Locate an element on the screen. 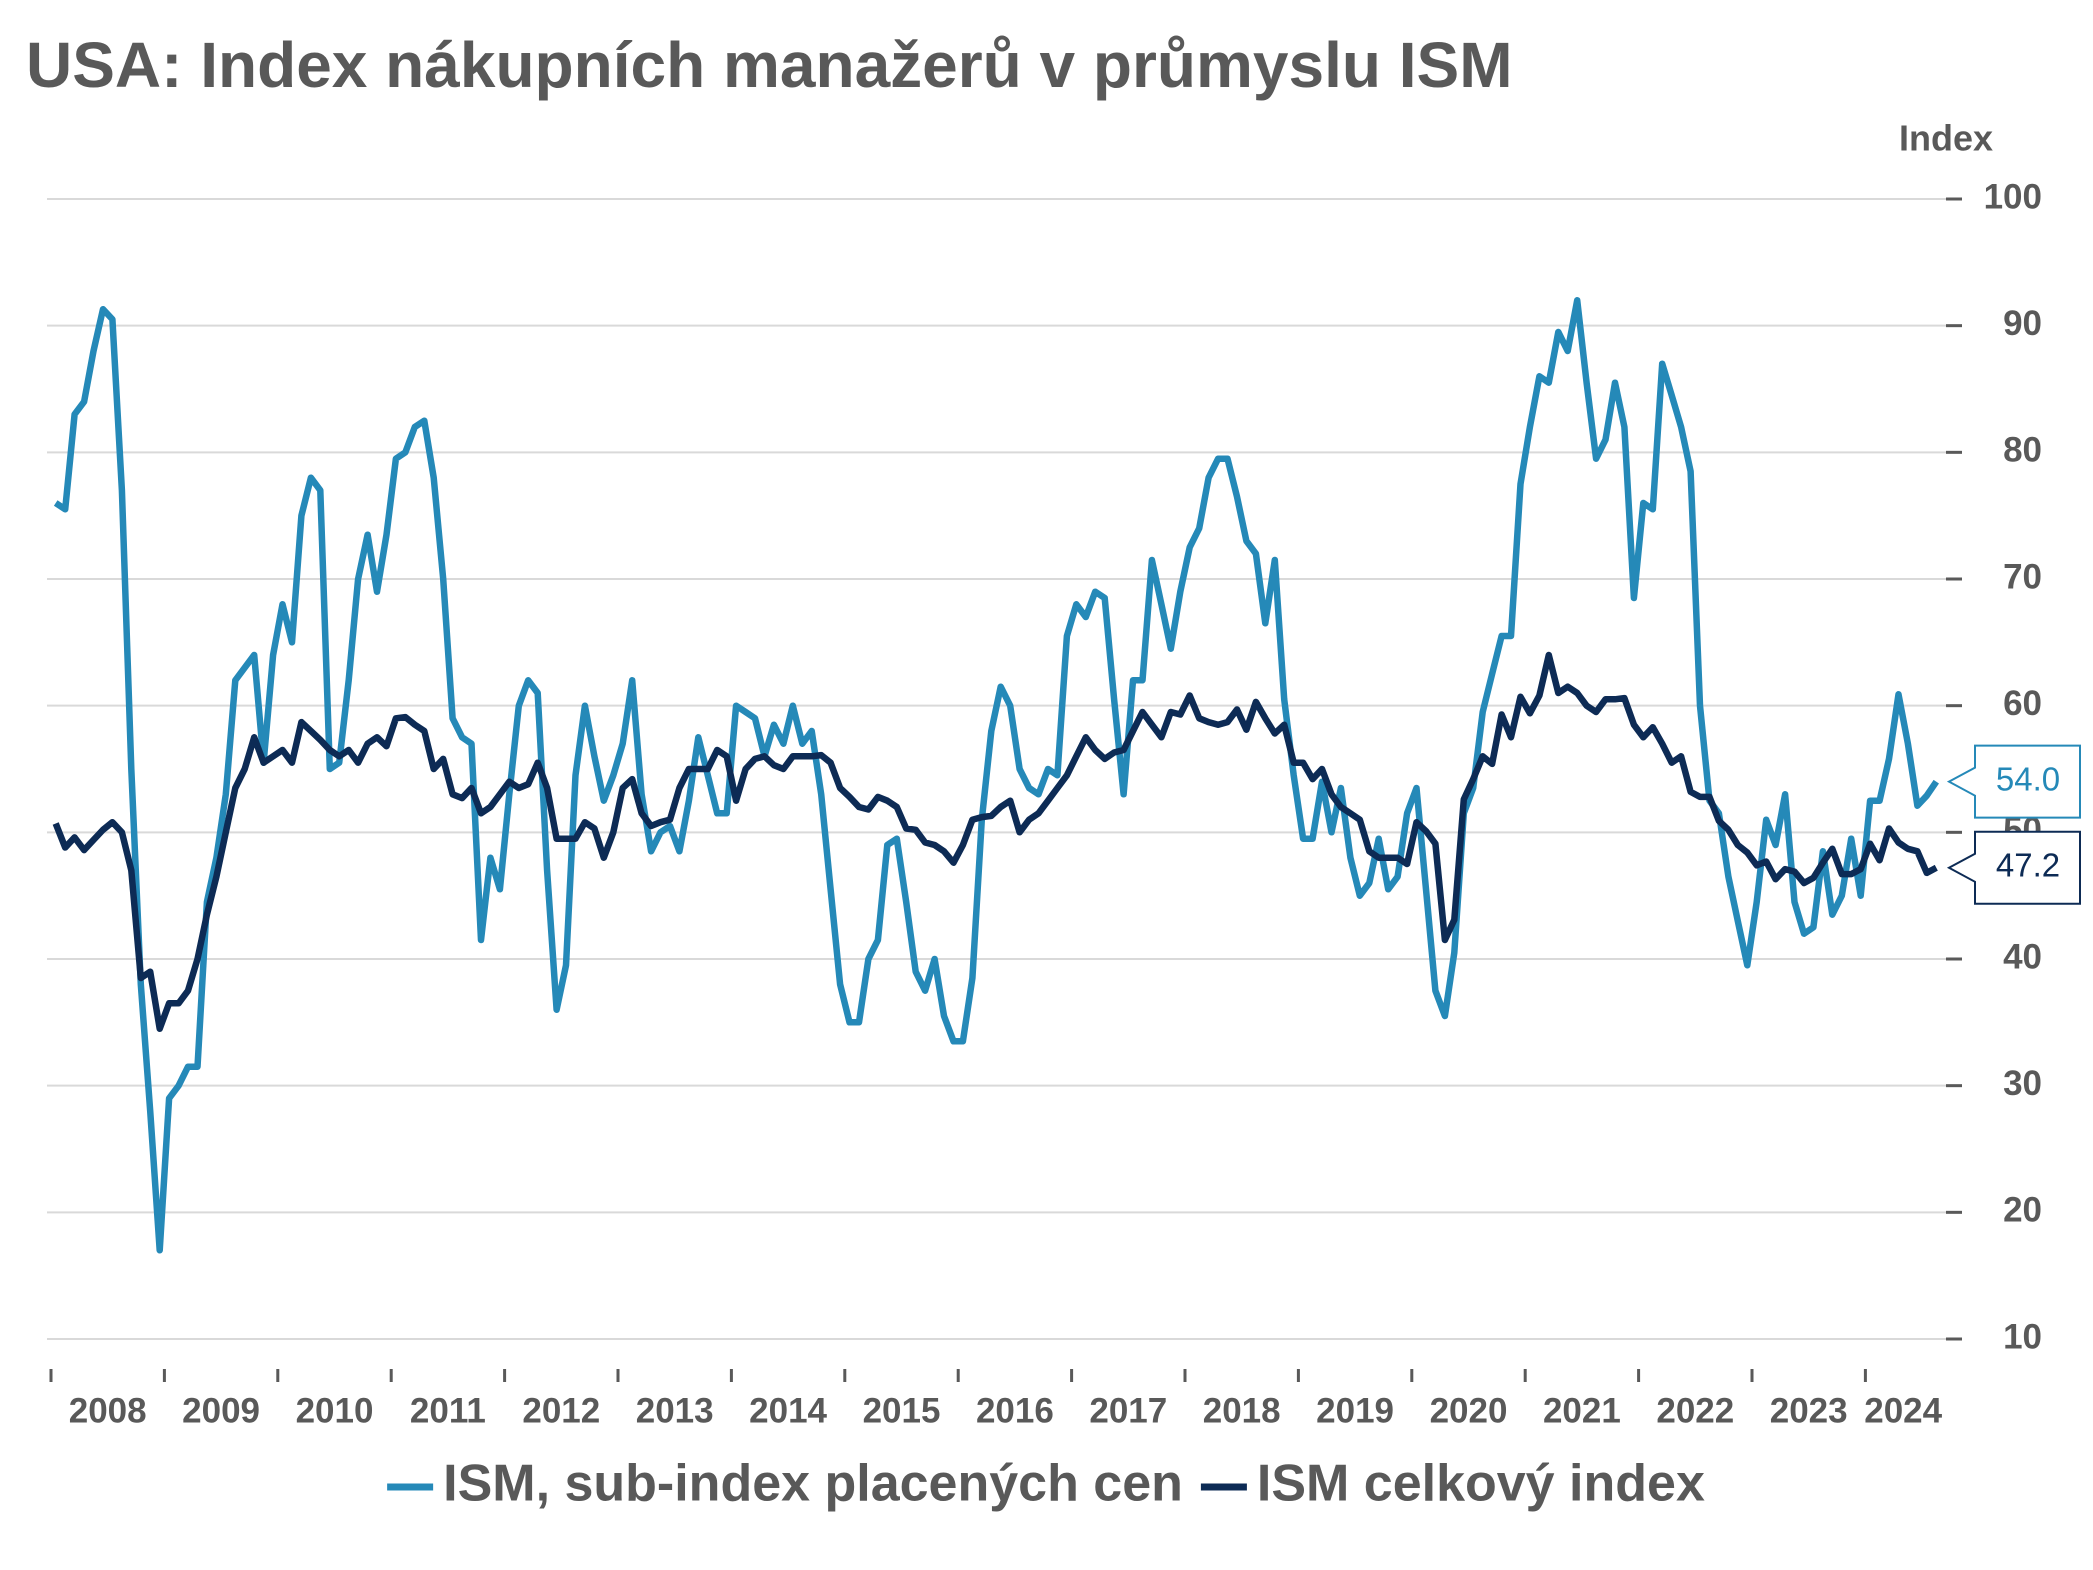  x-tick-label: 2015 is located at coordinates (902, 1410).